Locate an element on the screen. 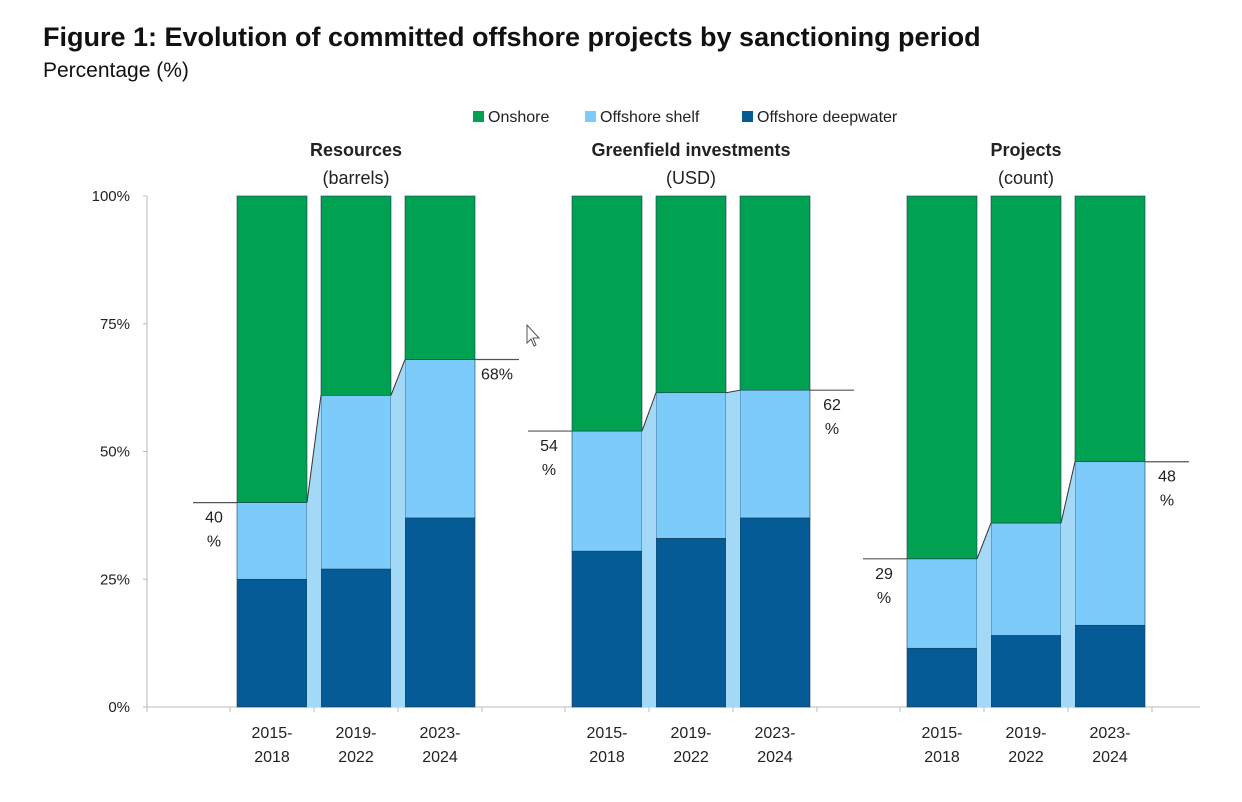 The image size is (1242, 802). y-tick-label: 25% is located at coordinates (115, 579).